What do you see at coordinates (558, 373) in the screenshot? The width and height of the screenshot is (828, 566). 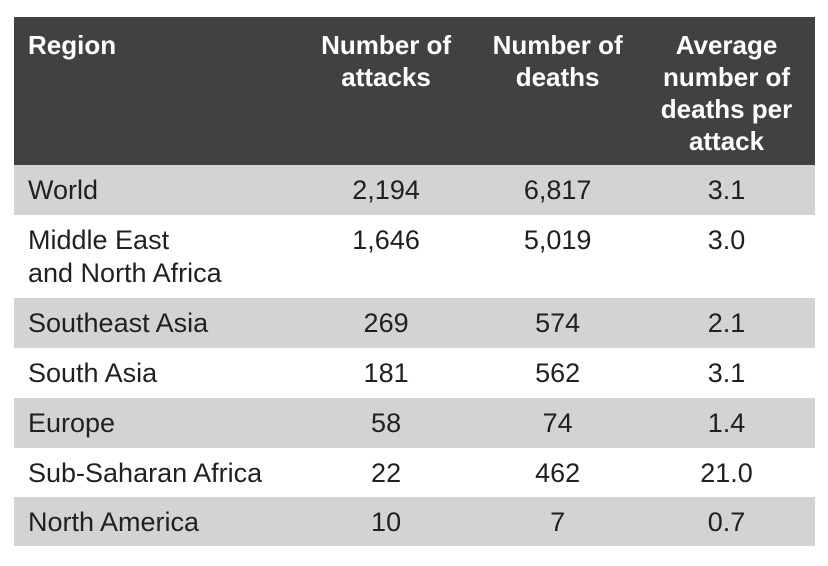 I see `deaths-cell: 562` at bounding box center [558, 373].